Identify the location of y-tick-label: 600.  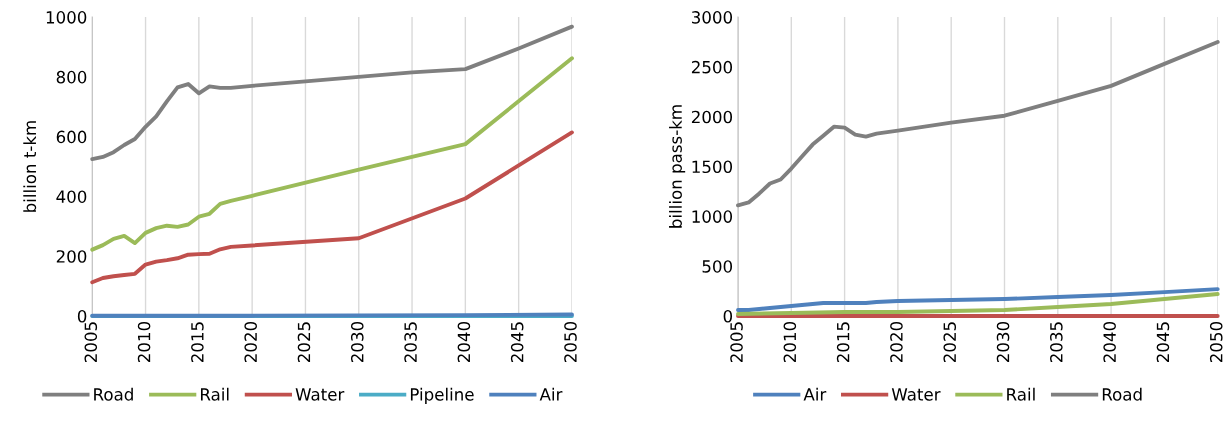
(71, 137).